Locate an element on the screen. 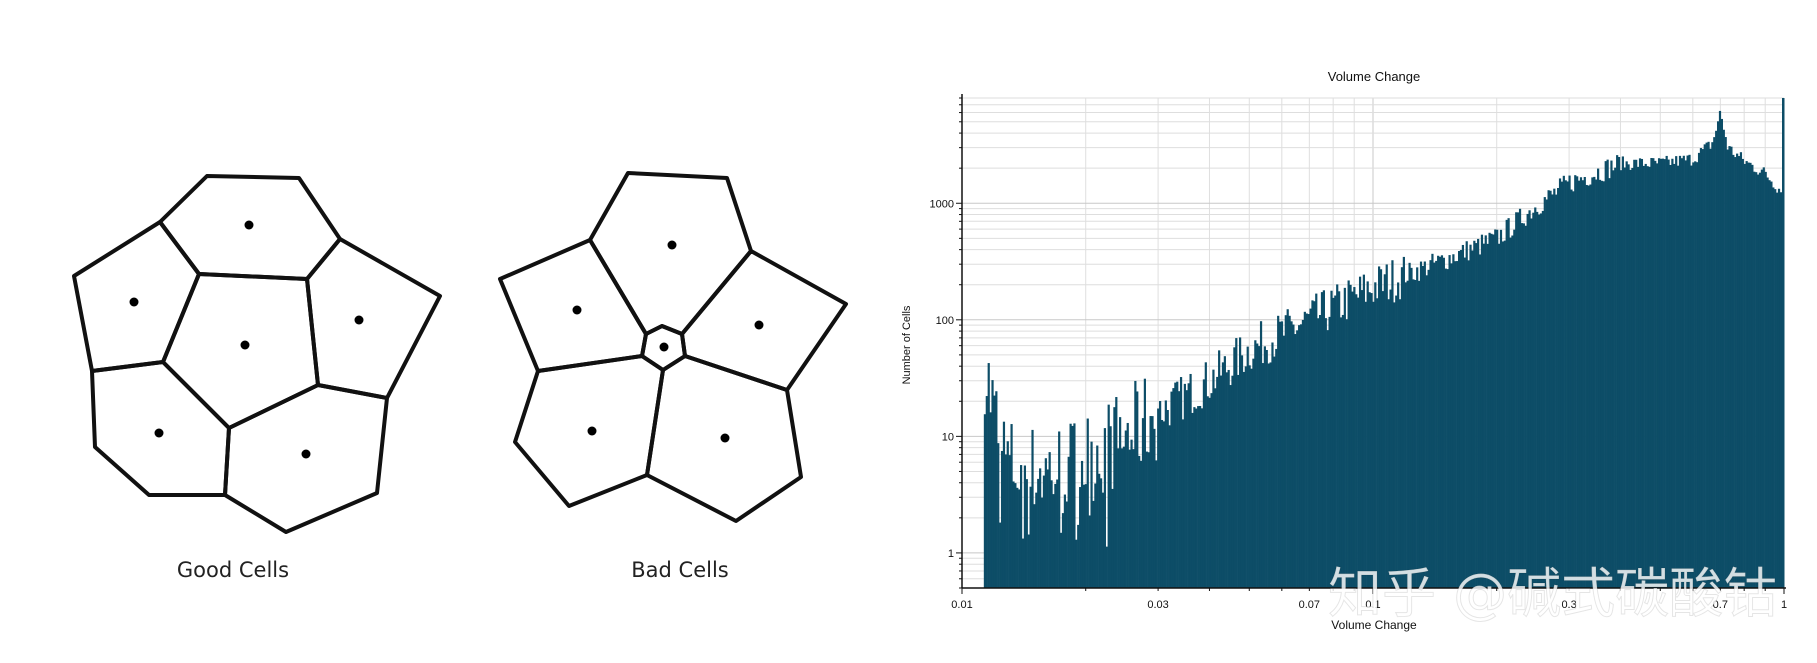  good-seed-left is located at coordinates (134, 302).